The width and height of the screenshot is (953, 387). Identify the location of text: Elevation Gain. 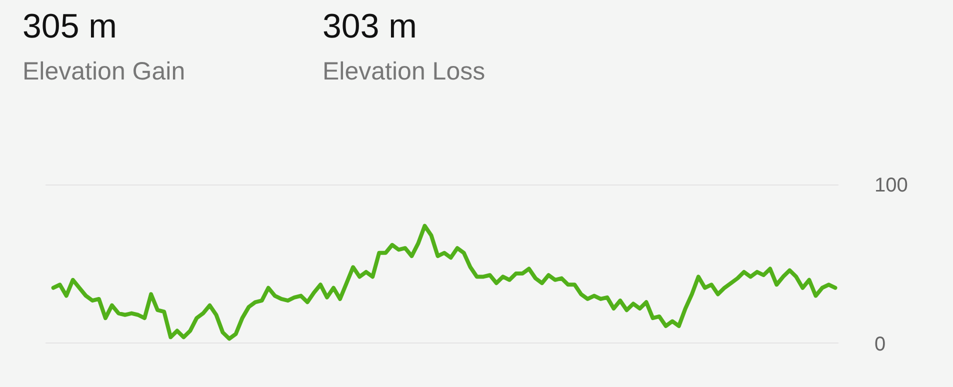
(104, 72).